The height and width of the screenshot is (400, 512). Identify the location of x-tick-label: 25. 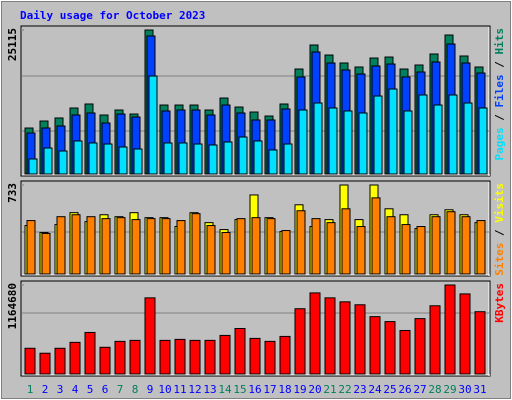
(389, 389).